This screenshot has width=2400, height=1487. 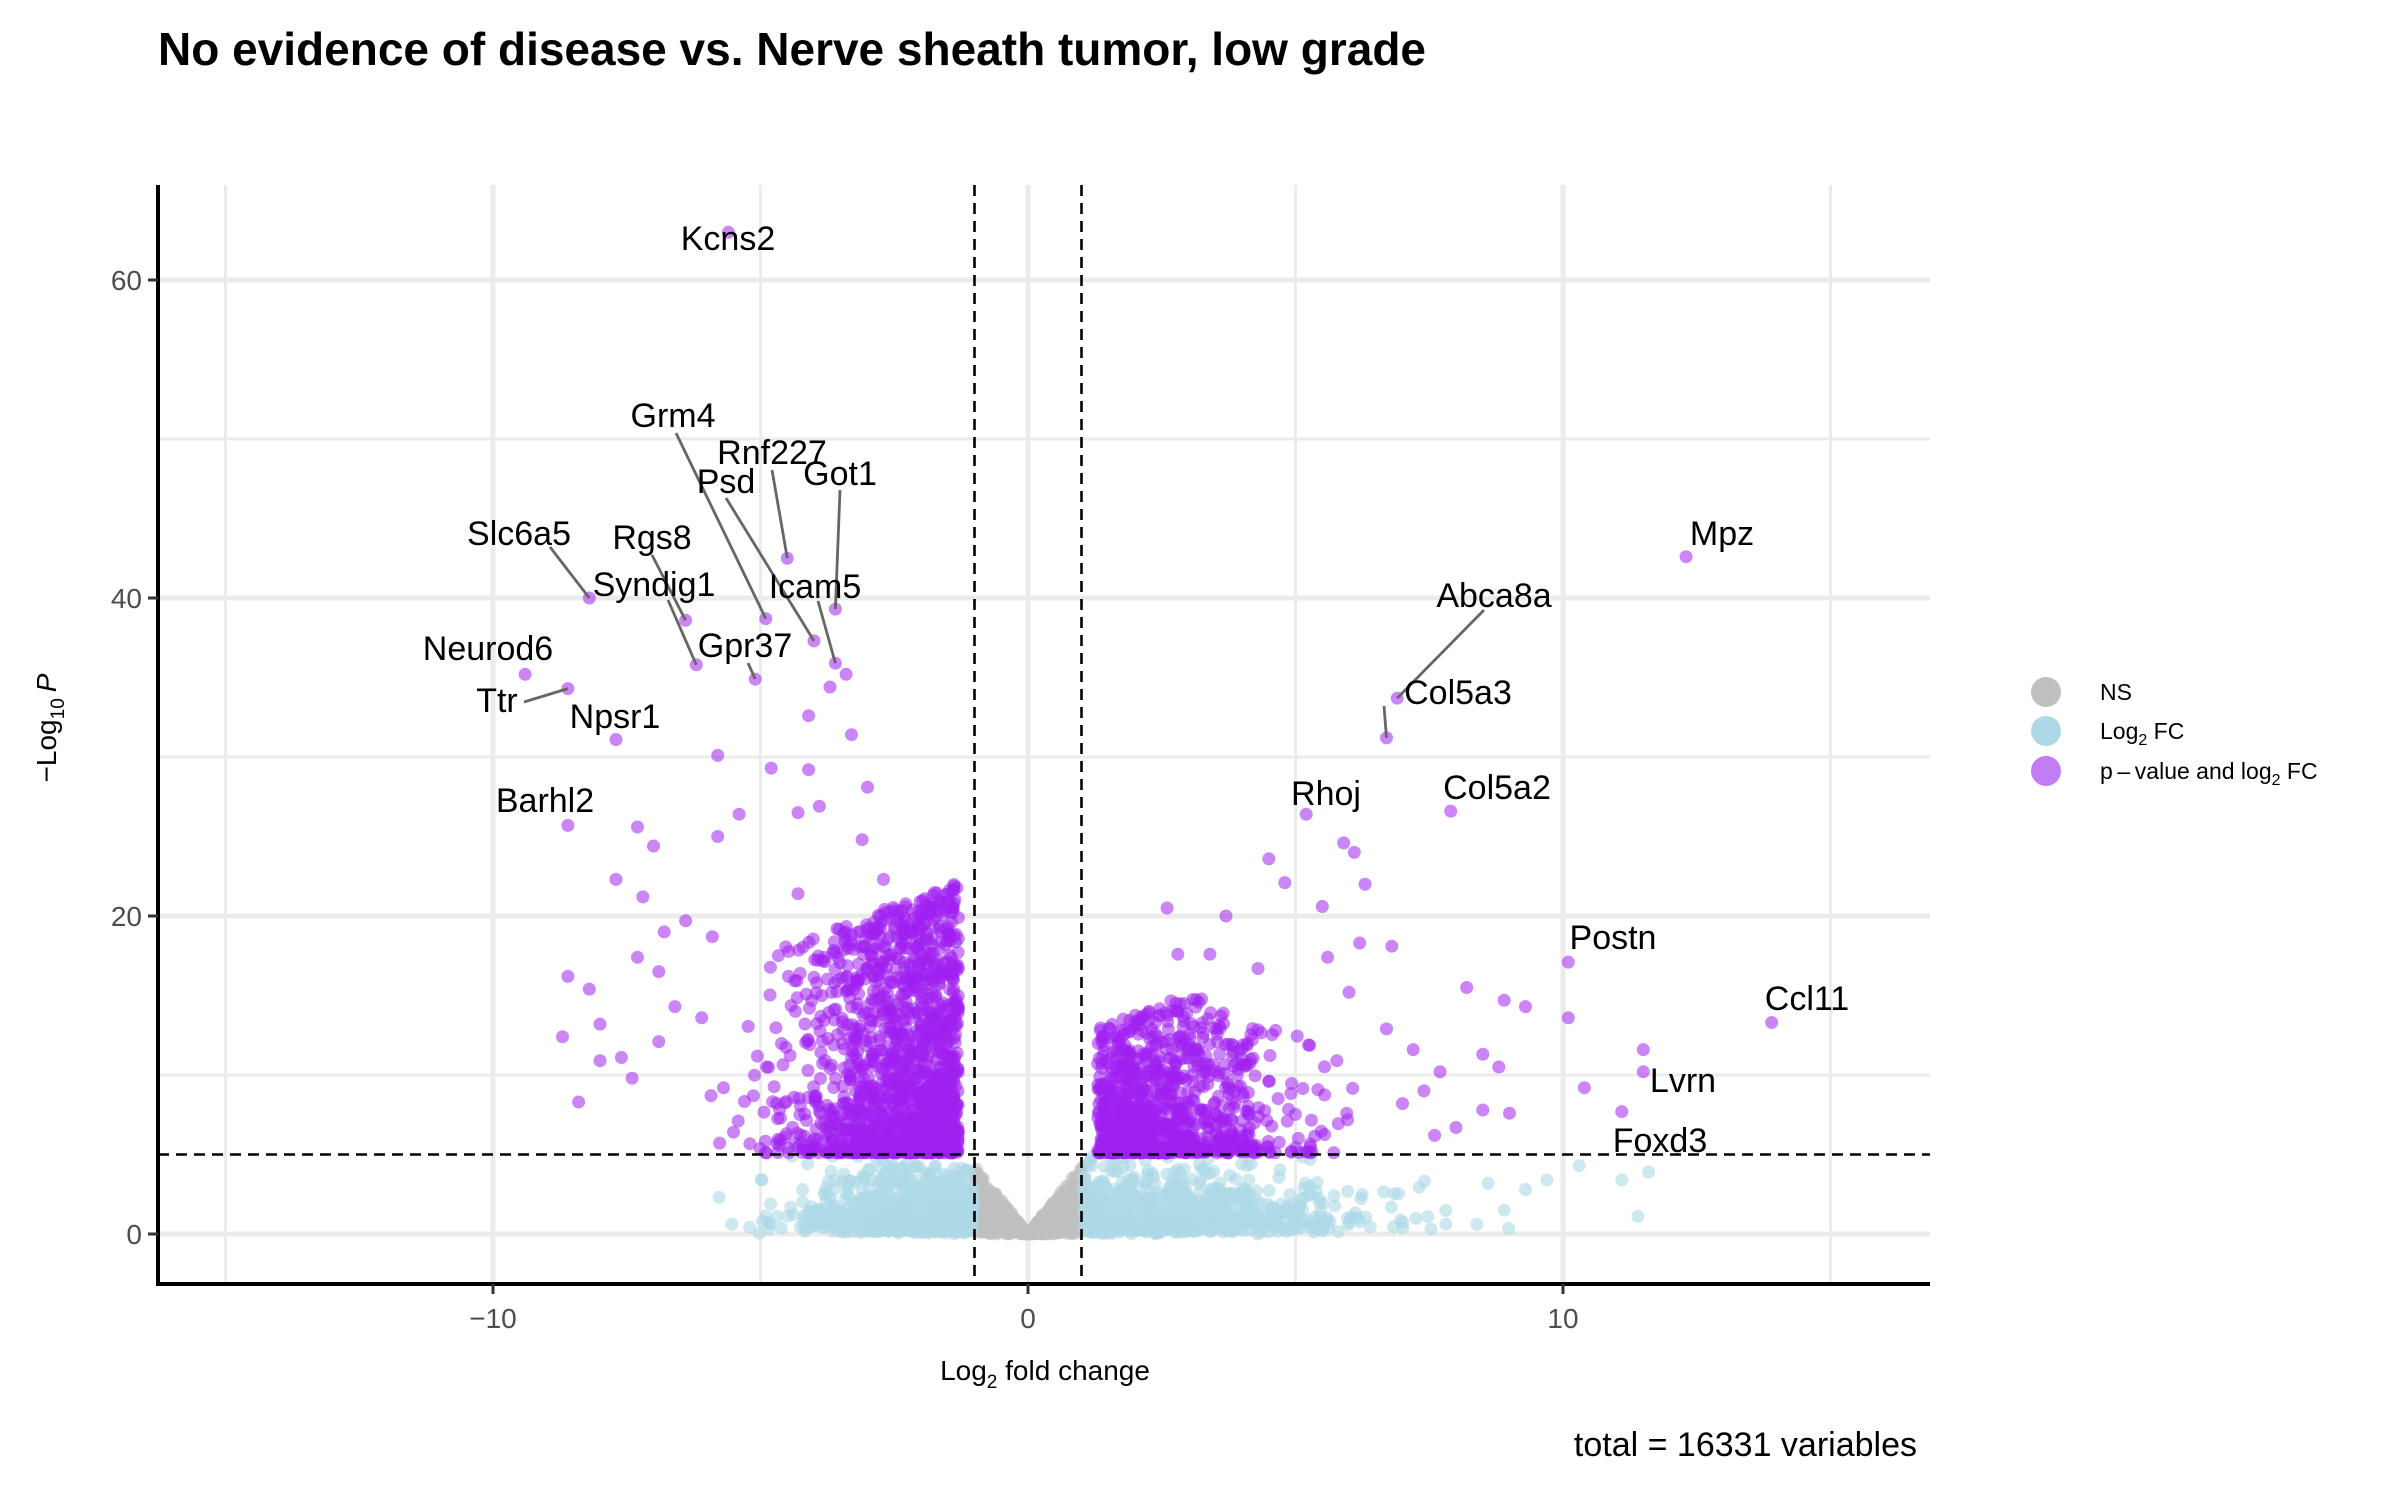 I want to click on gene-label: Col5a2, so click(x=1497, y=788).